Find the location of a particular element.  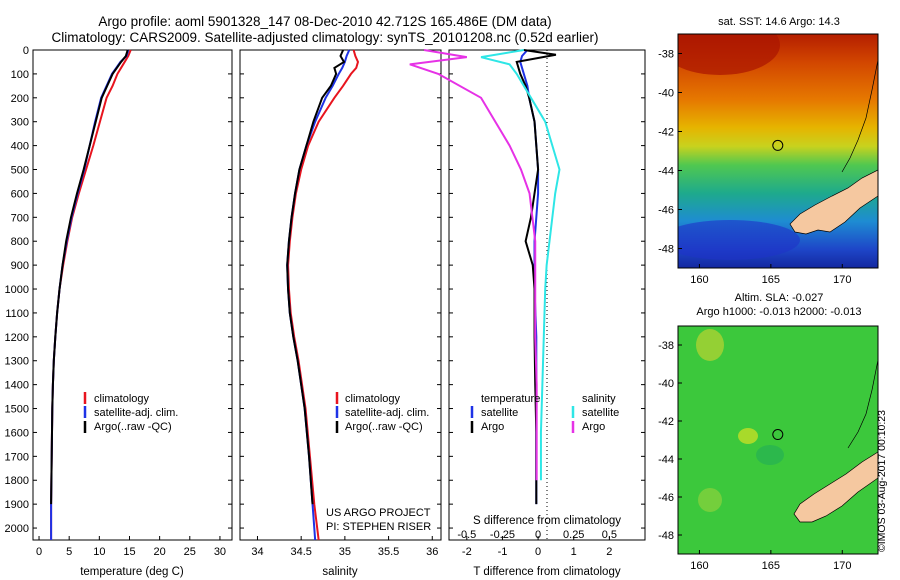

series-line-argo-raw-qc is located at coordinates (316, 277).